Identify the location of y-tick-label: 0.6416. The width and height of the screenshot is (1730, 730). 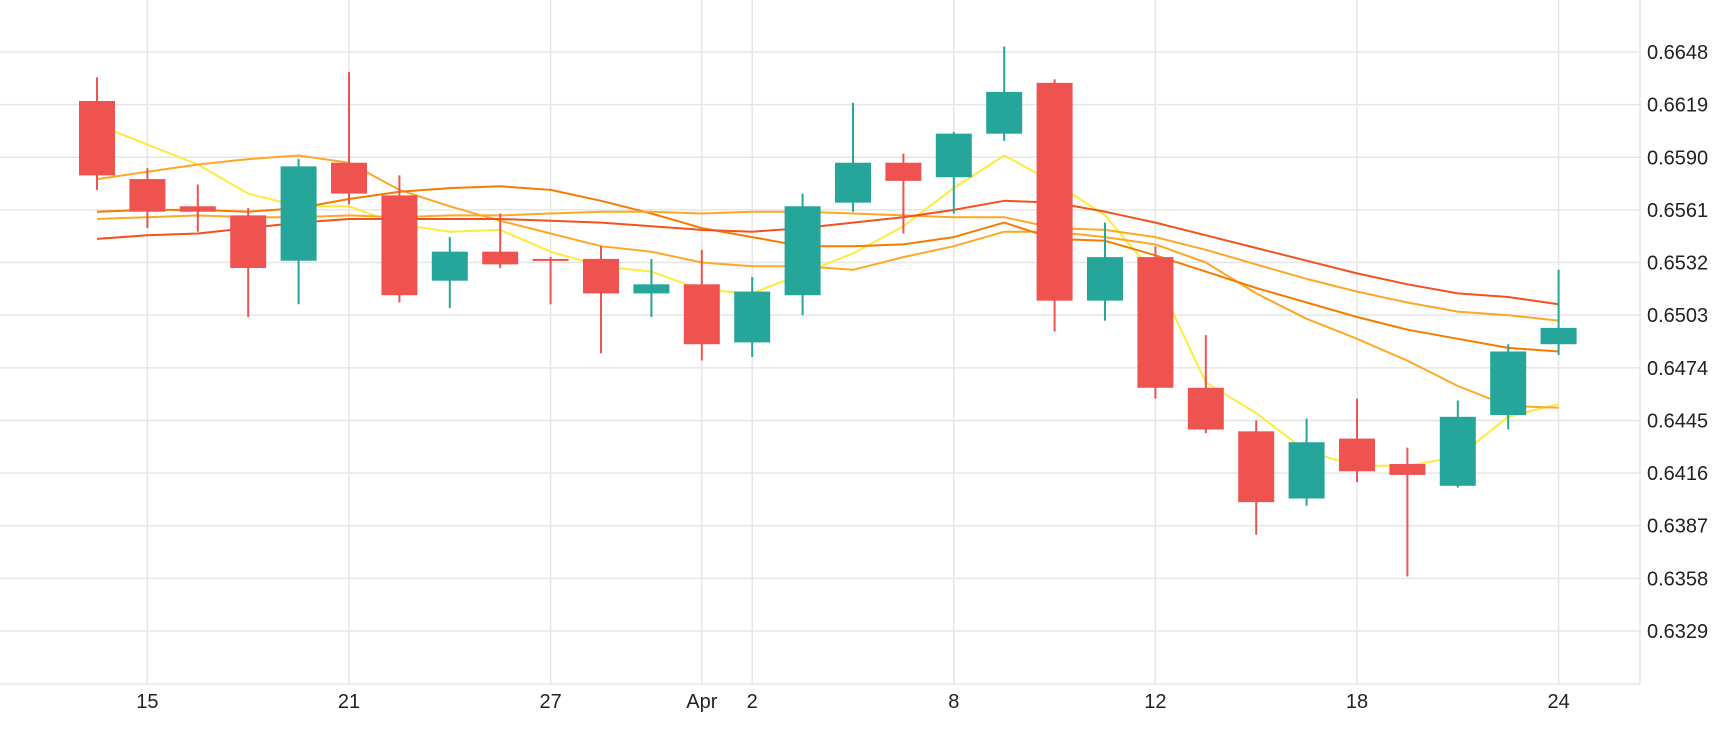
(1677, 474).